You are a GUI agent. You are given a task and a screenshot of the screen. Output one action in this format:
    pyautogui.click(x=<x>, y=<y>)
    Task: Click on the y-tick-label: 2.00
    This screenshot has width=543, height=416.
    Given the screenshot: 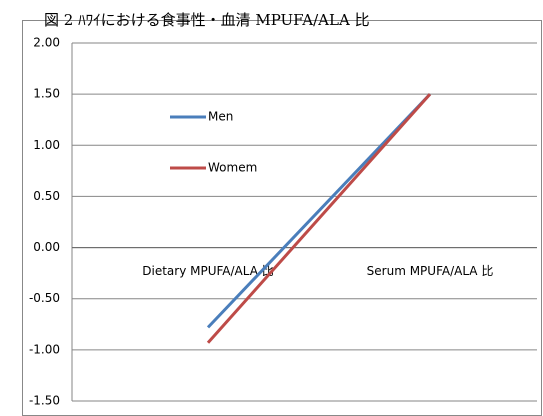 What is the action you would take?
    pyautogui.click(x=46, y=43)
    